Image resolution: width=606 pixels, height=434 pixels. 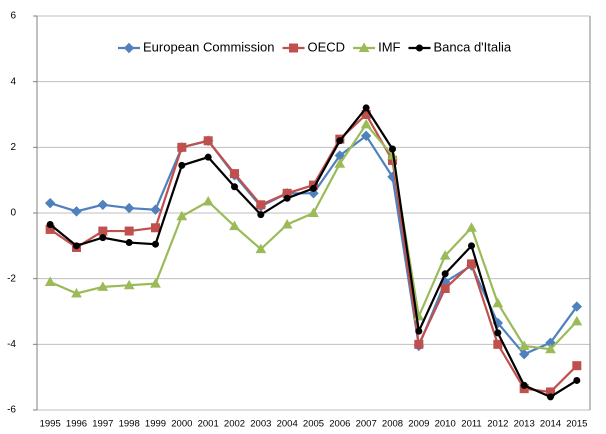 I want to click on legend-label: OECD, so click(x=327, y=46).